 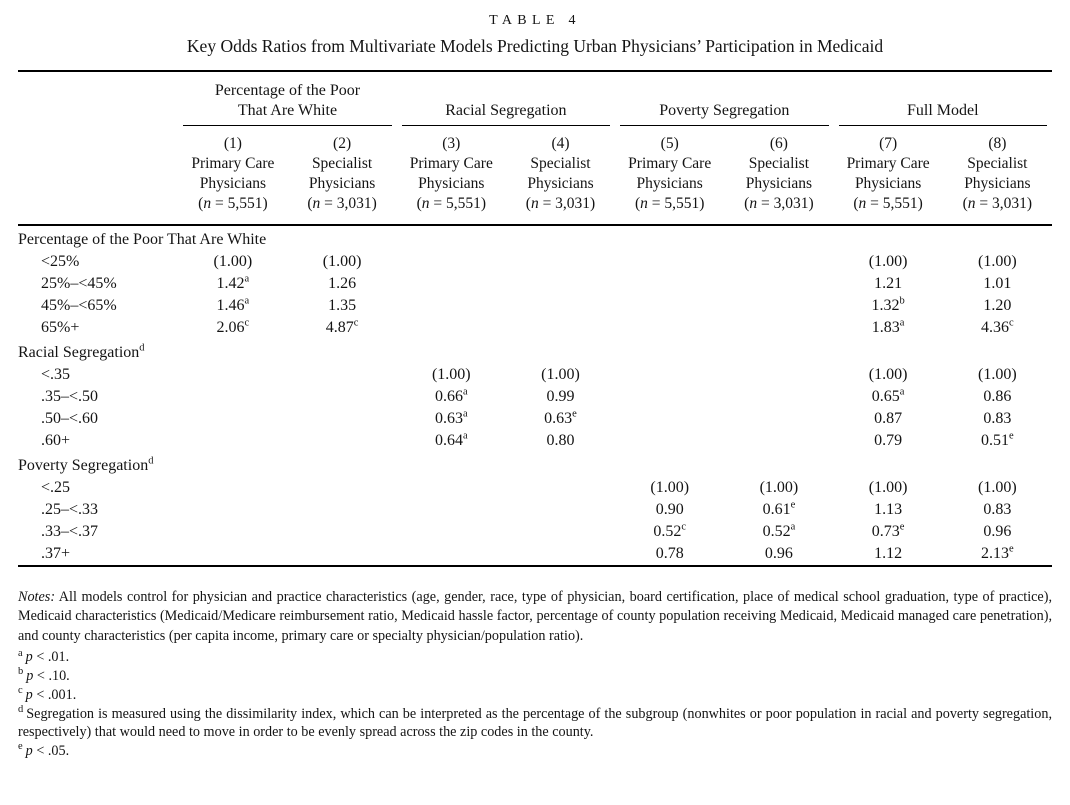 I want to click on column-number: (8), so click(x=997, y=144).